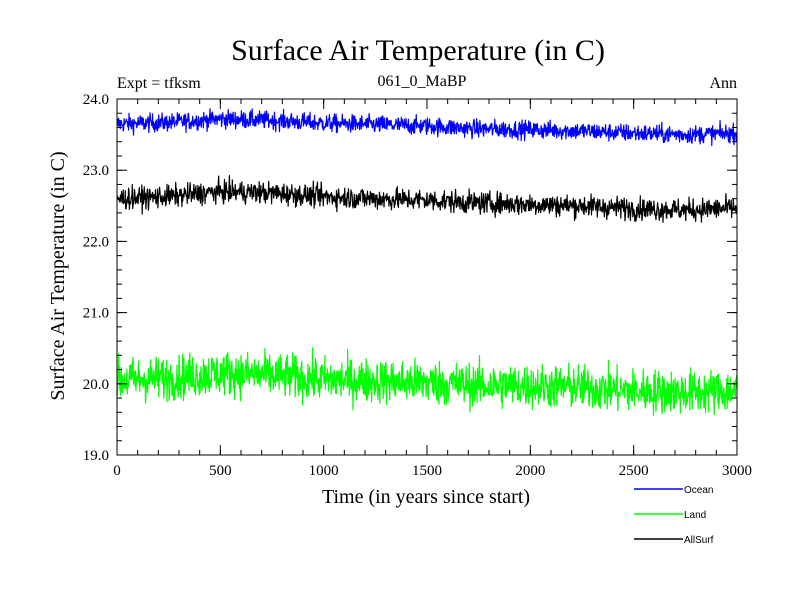  I want to click on x-tick-label: 3000, so click(737, 471).